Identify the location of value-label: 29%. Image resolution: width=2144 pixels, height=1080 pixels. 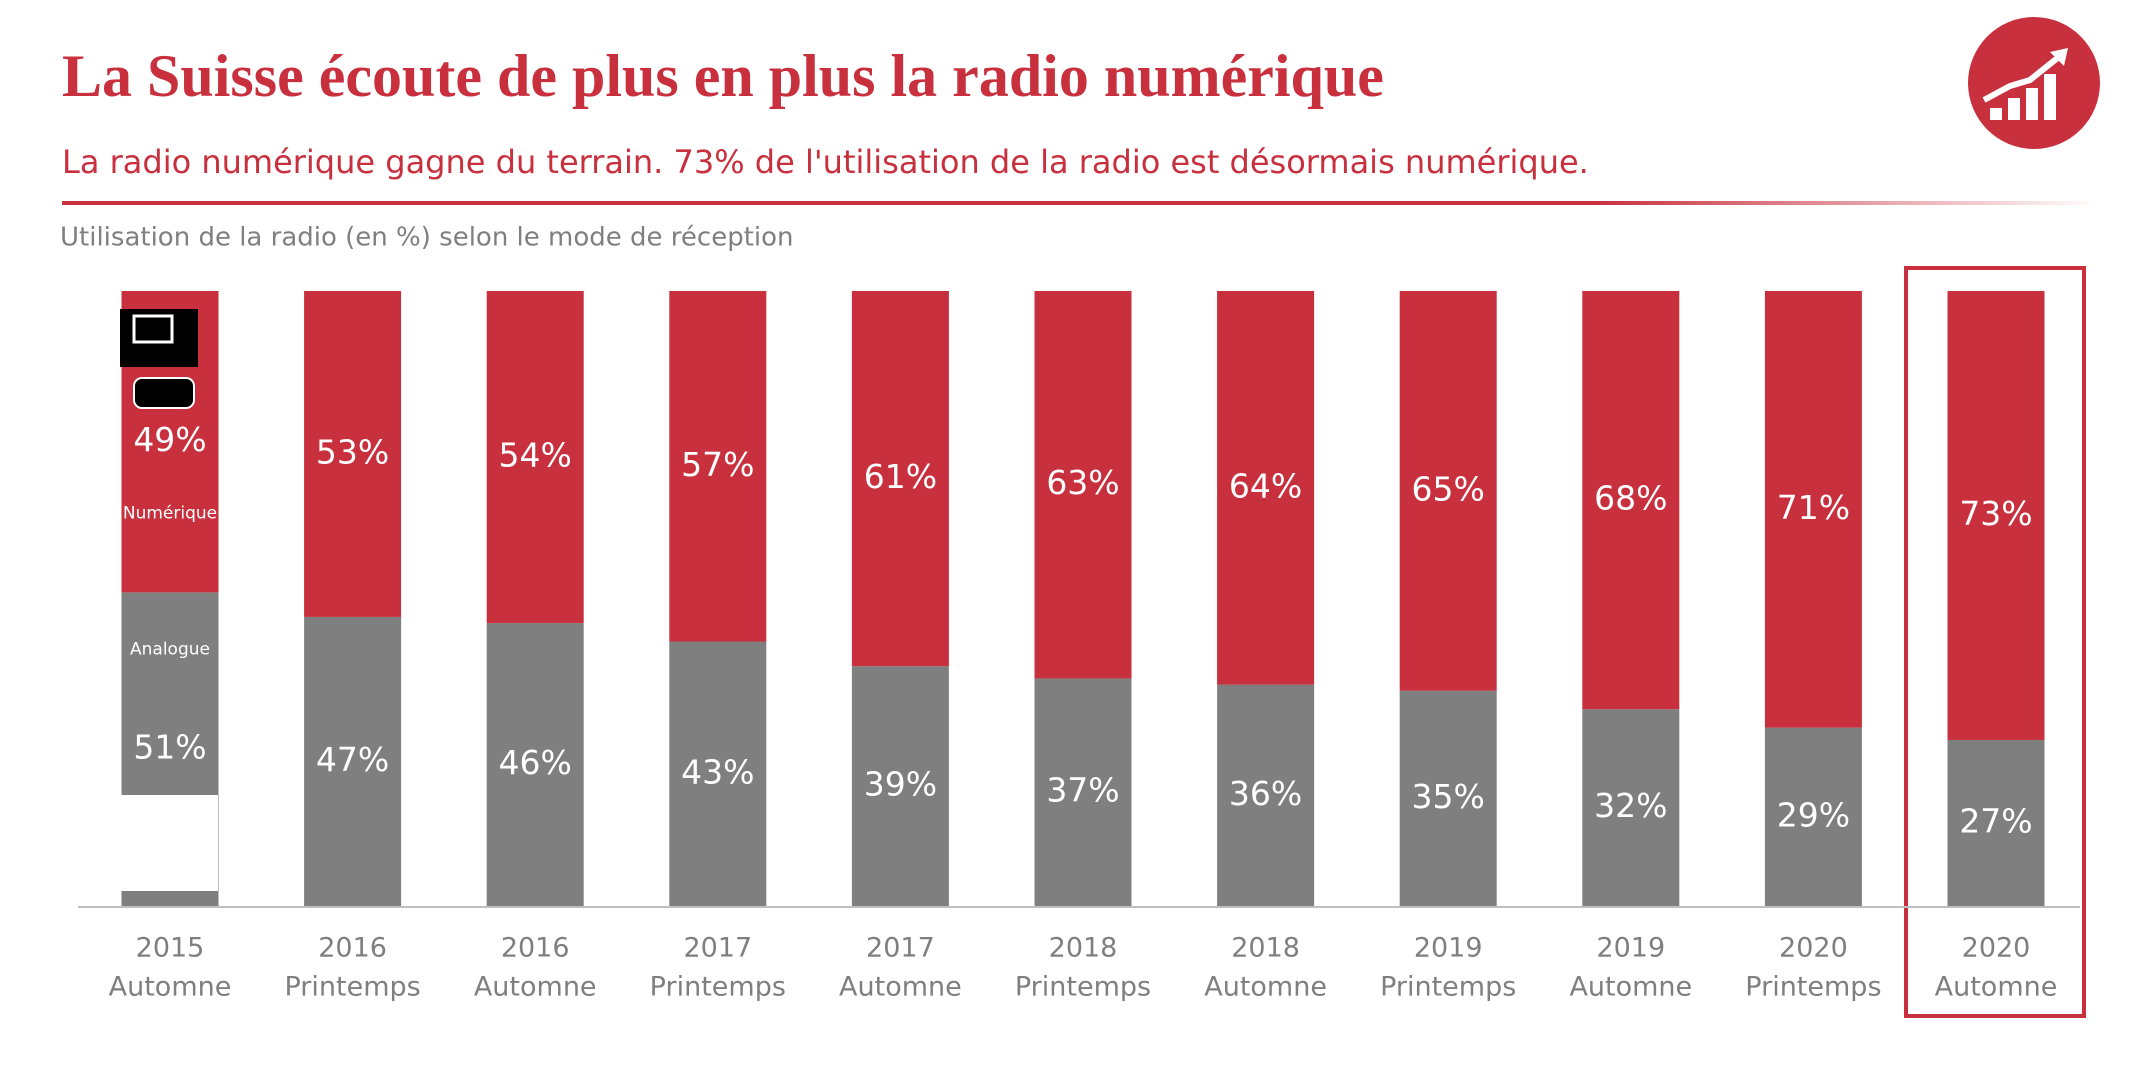
(1813, 814).